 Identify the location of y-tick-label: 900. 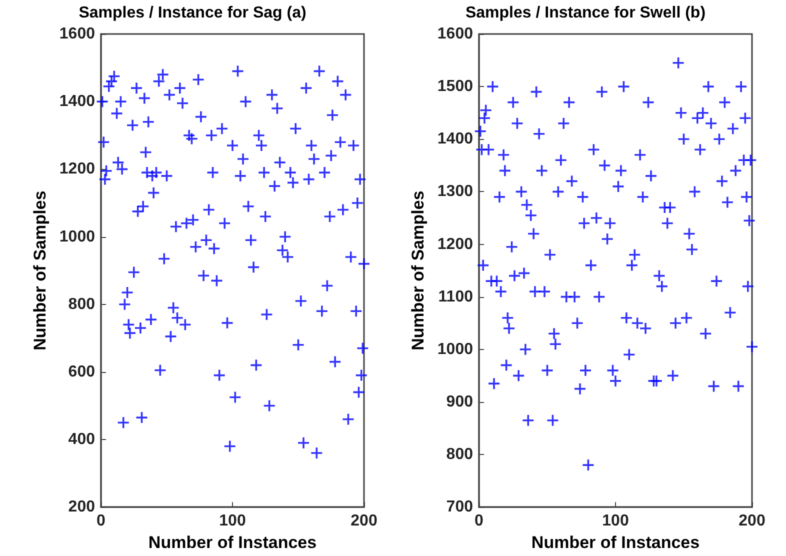
(460, 401).